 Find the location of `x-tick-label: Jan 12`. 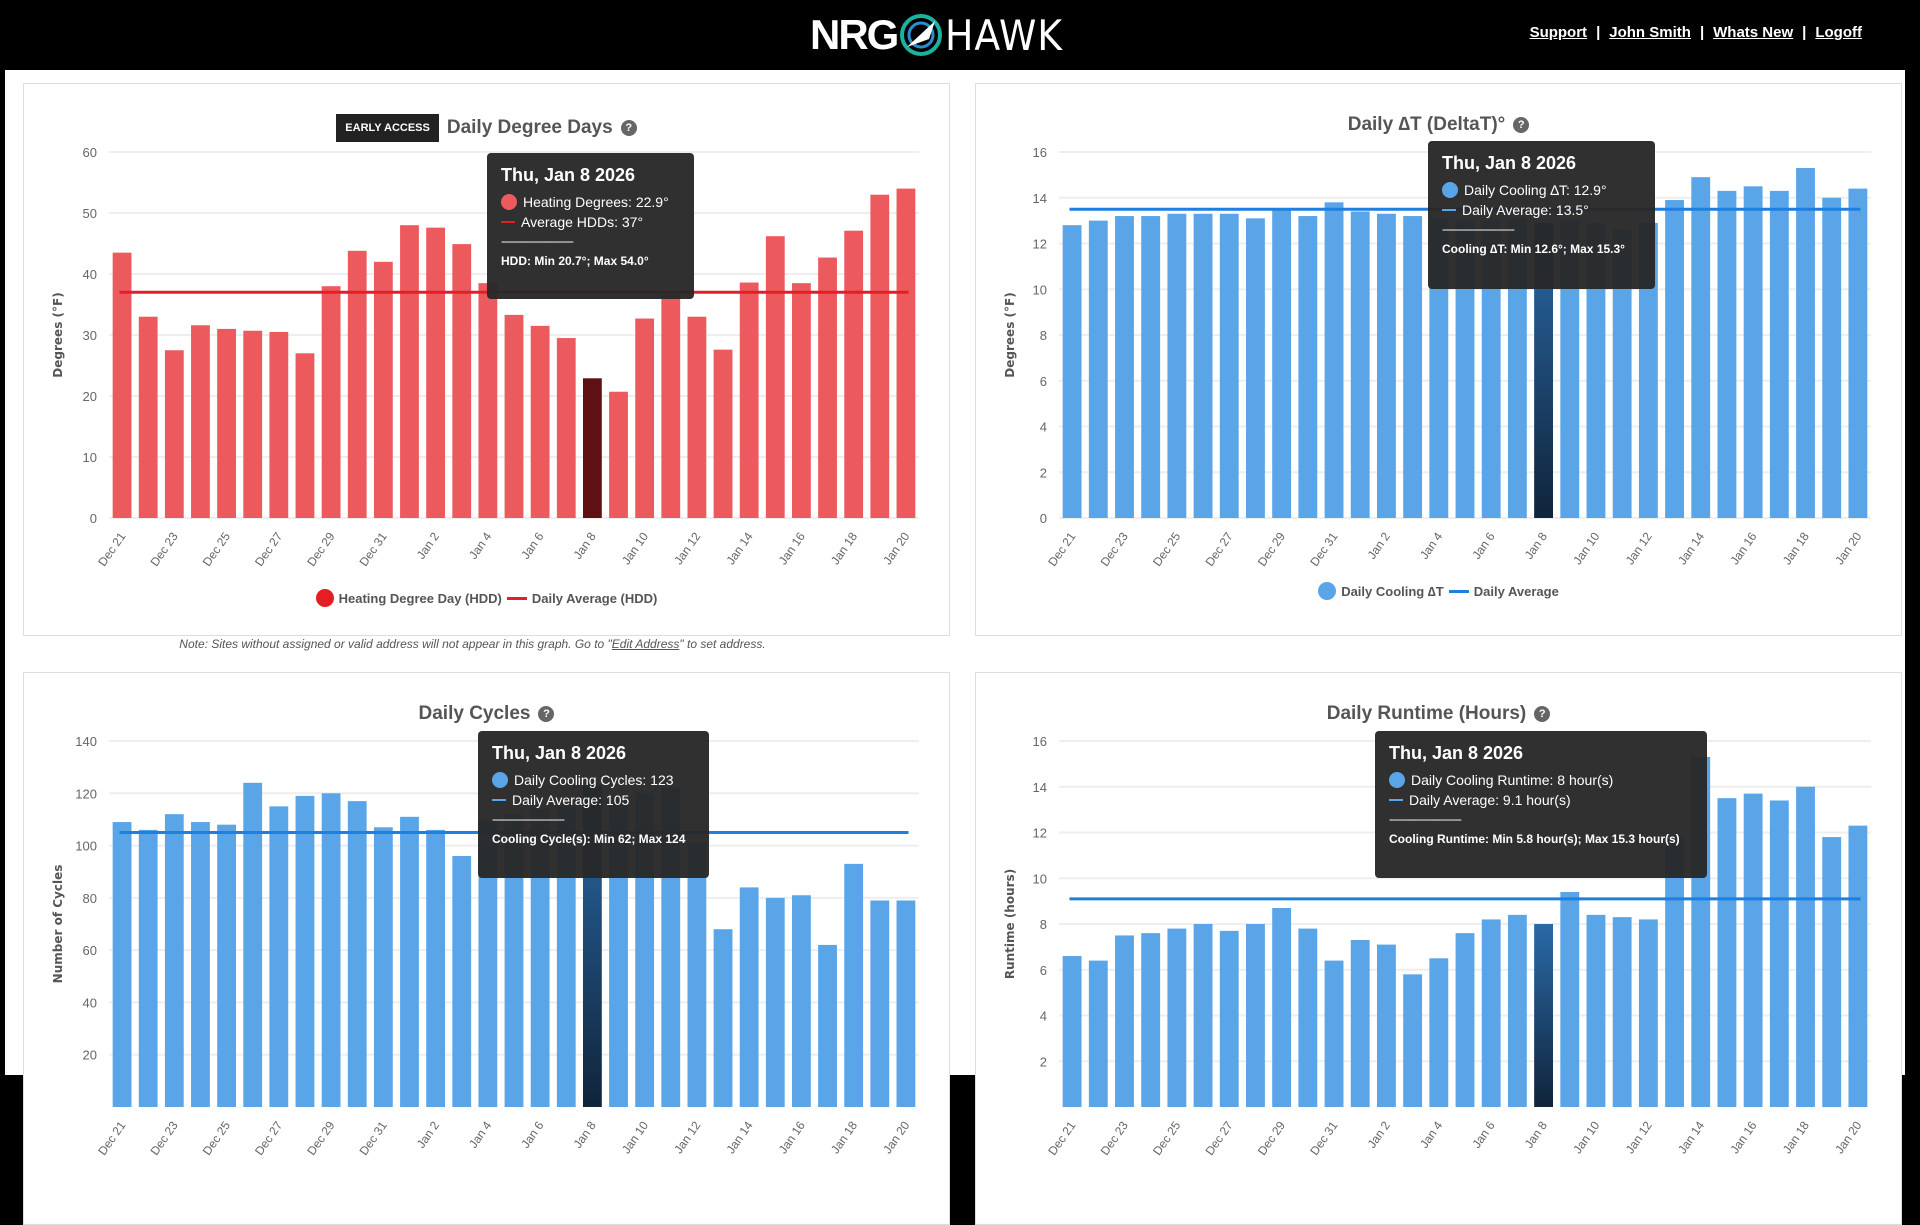

x-tick-label: Jan 12 is located at coordinates (1639, 548).